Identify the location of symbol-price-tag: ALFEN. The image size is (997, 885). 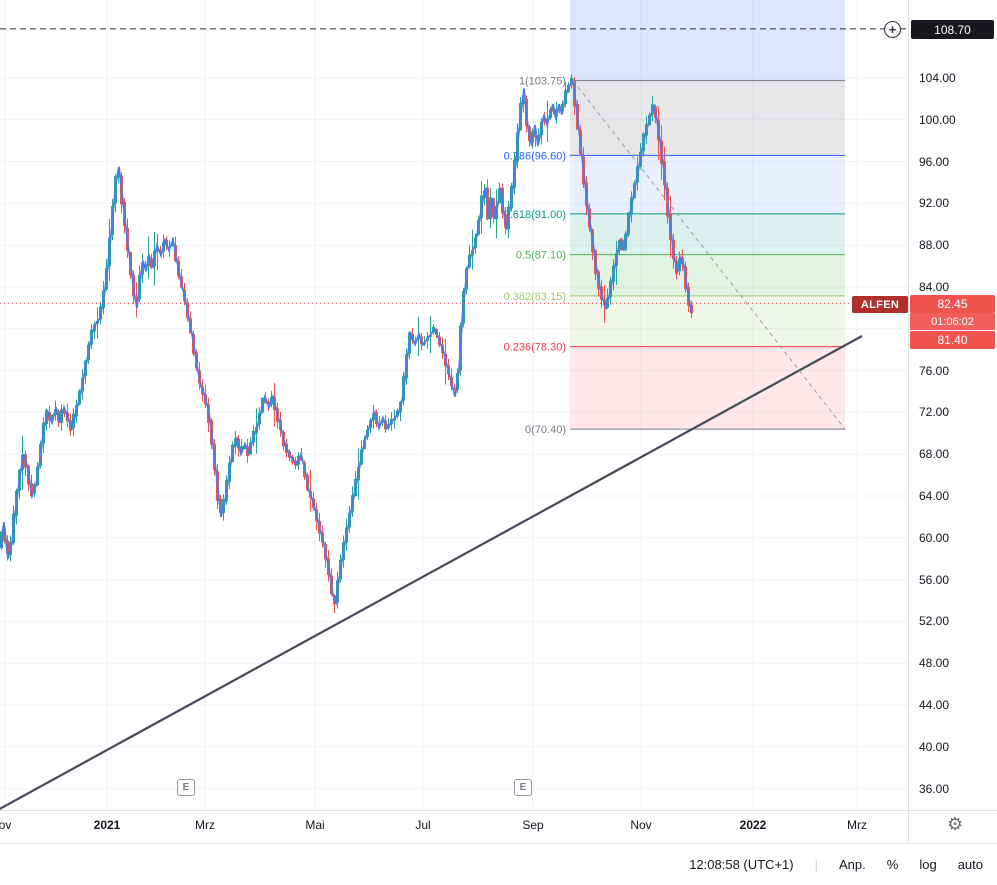
(880, 304).